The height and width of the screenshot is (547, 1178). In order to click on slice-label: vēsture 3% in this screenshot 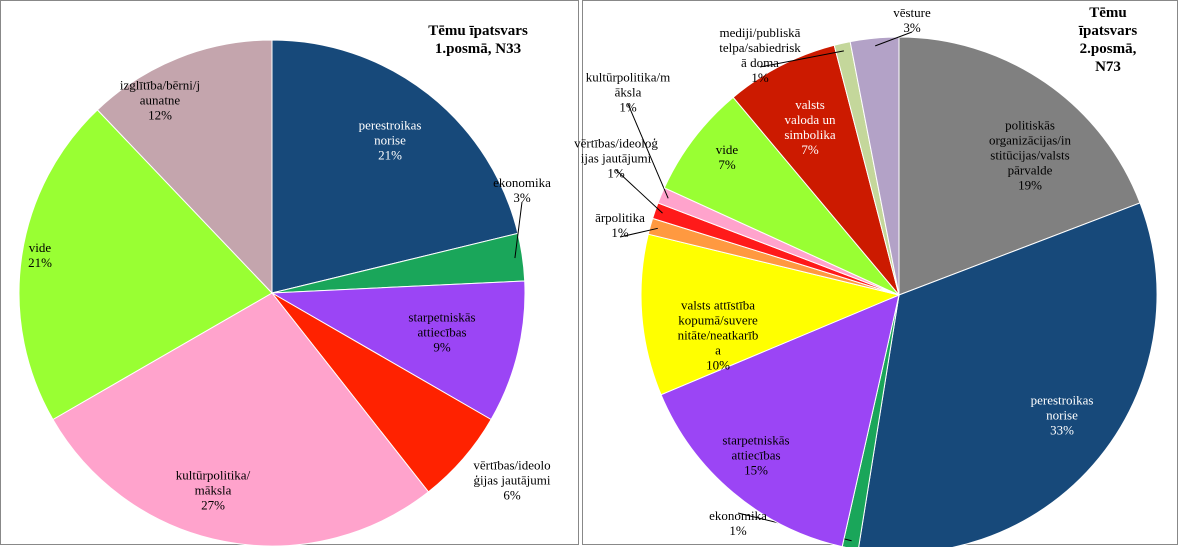, I will do `click(912, 20)`.